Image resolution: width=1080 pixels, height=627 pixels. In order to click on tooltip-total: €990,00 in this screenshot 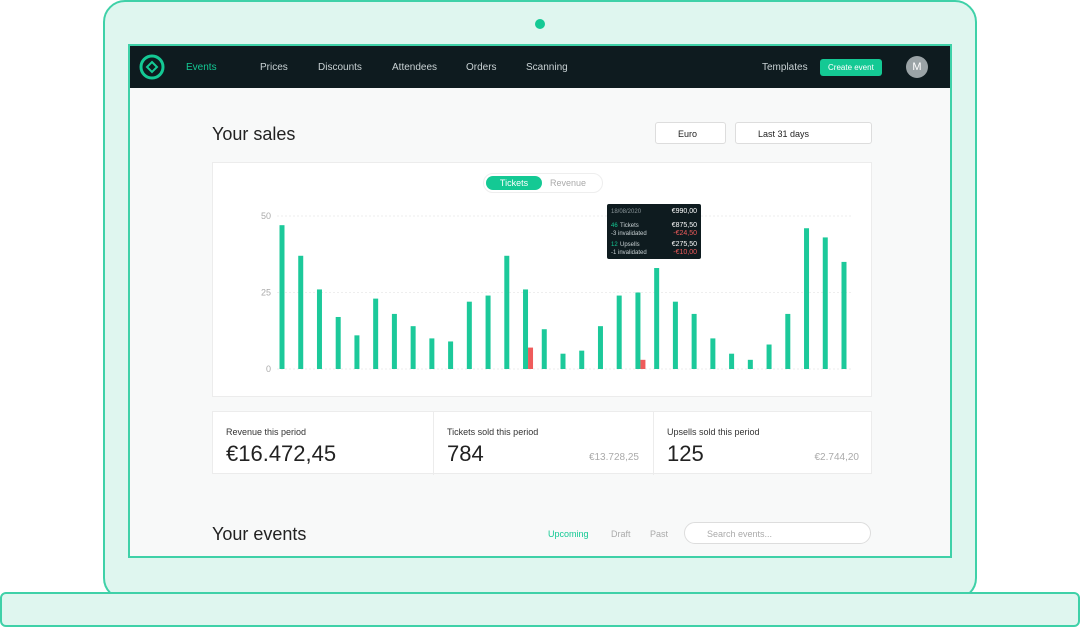, I will do `click(684, 211)`.